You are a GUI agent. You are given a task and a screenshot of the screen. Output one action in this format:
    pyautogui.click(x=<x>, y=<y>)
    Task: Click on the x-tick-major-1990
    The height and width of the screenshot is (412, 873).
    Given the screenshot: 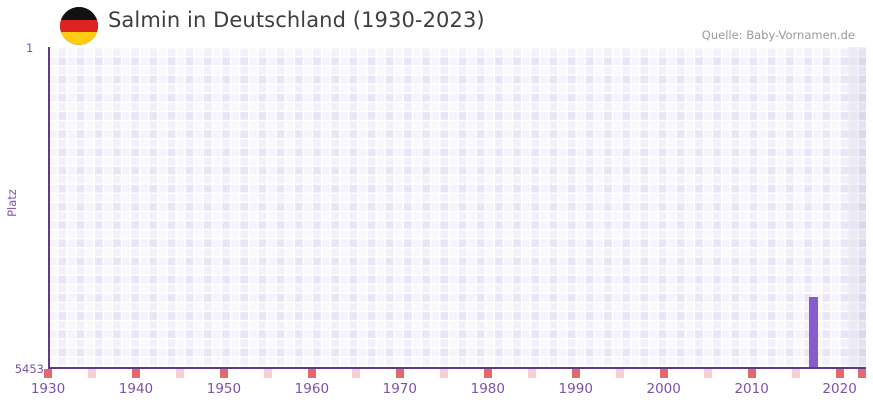 What is the action you would take?
    pyautogui.click(x=575, y=373)
    